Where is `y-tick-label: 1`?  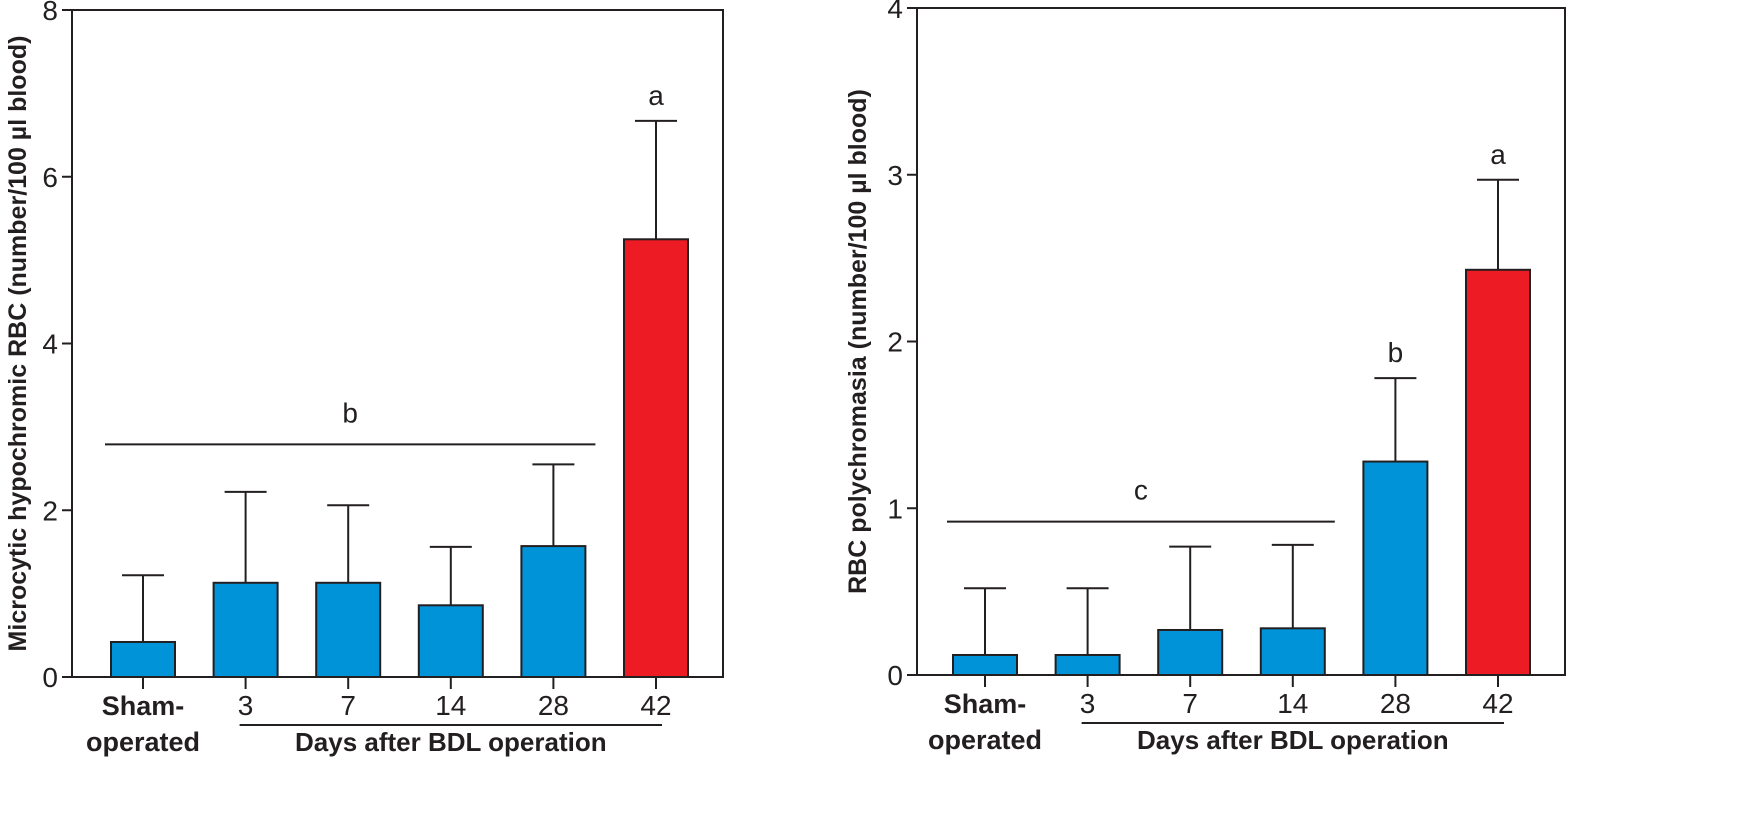
y-tick-label: 1 is located at coordinates (895, 508).